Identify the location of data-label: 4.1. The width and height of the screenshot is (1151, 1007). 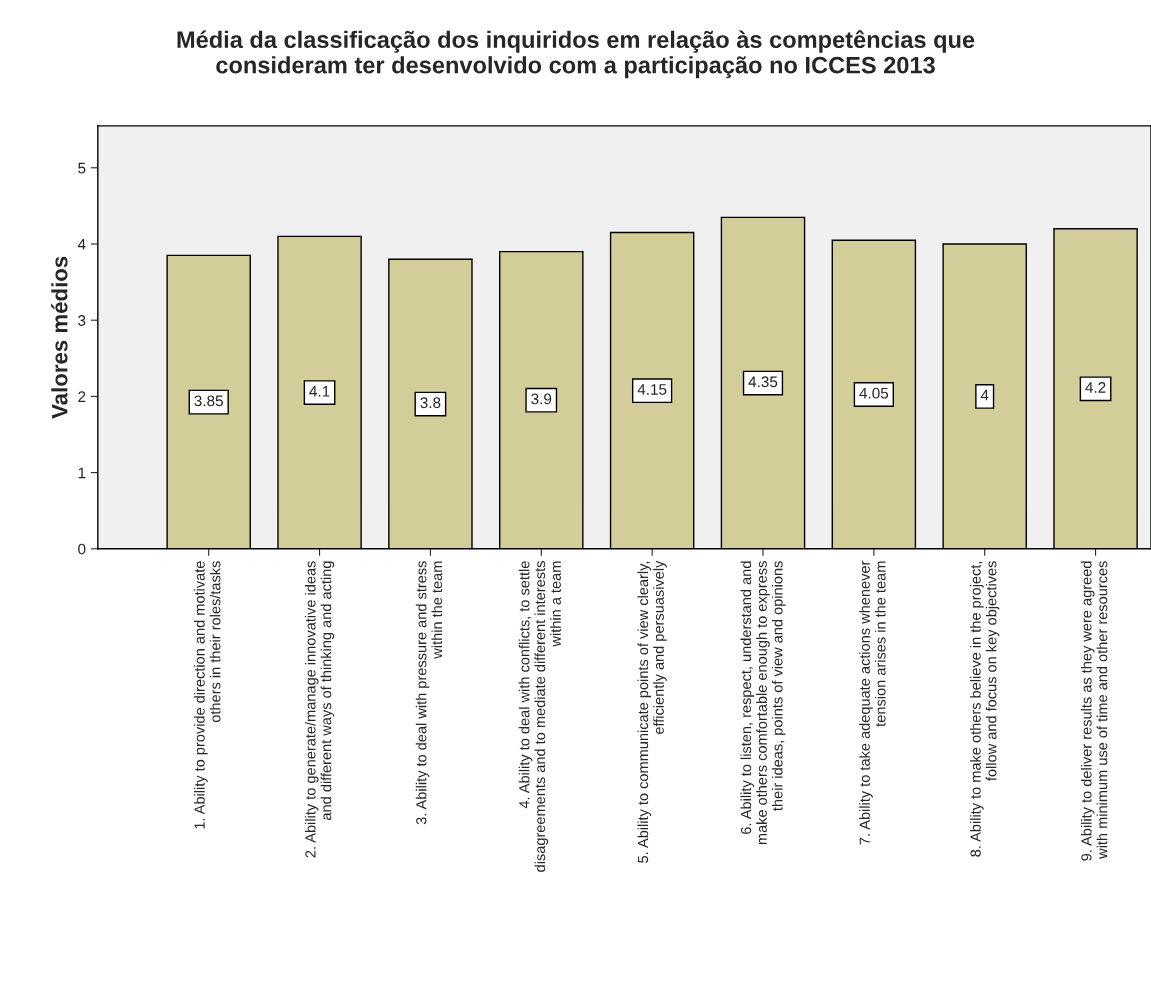
(319, 391).